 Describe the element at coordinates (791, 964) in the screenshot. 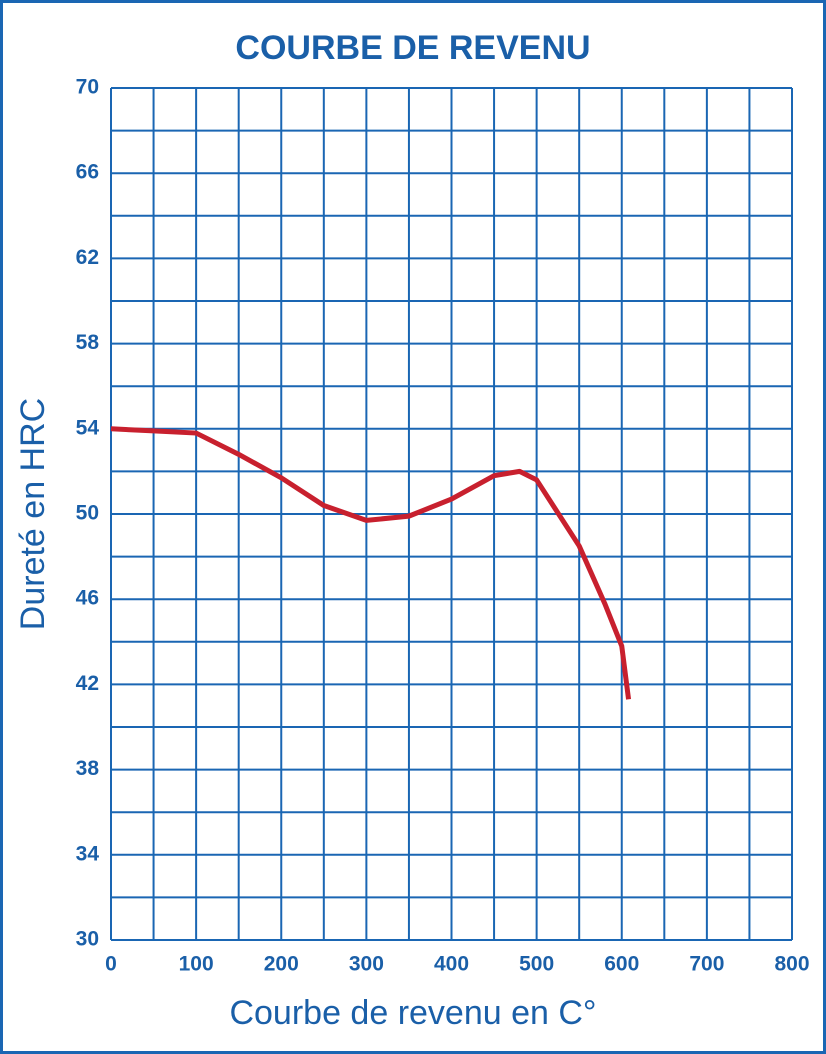

I see `x-tick-label: 800` at that location.